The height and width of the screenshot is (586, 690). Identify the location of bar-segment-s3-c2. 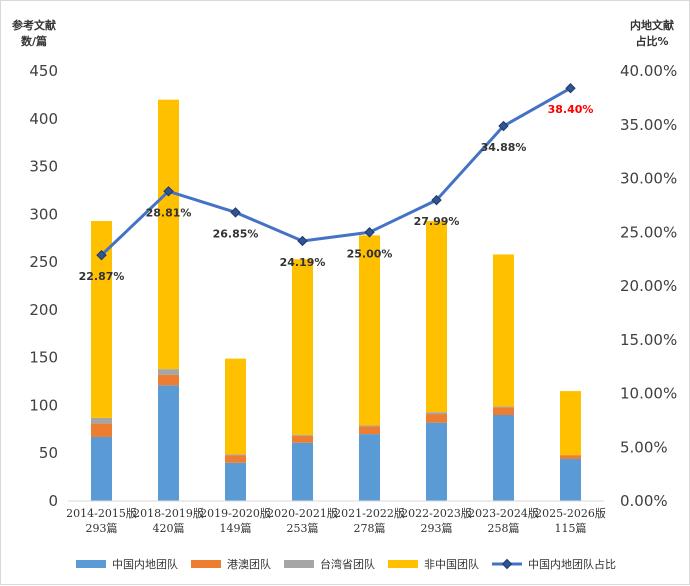
(235, 406).